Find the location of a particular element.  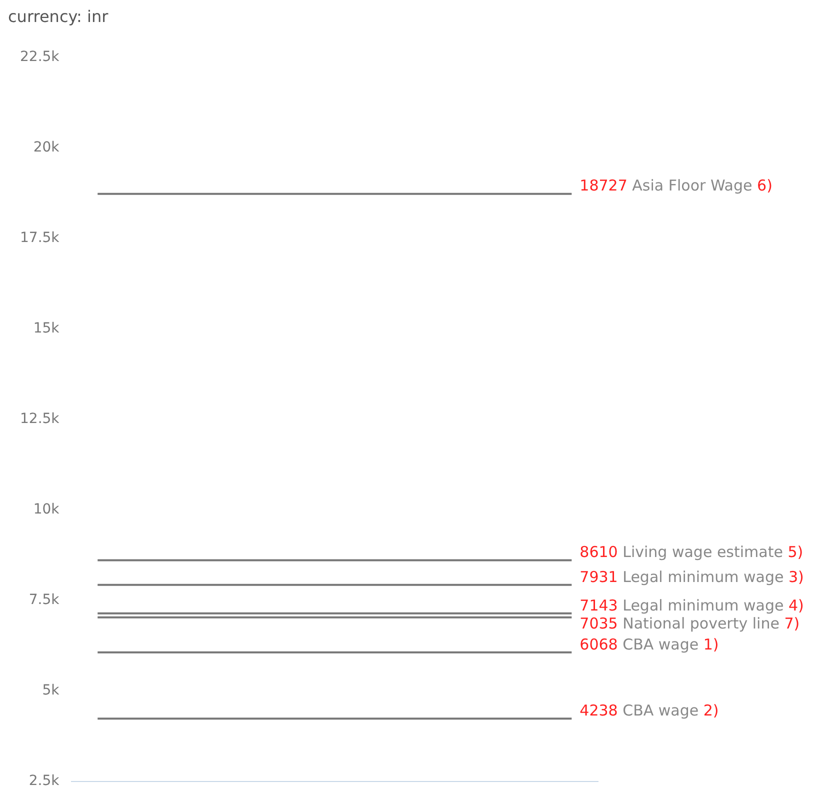

text: CBA wage 2) is located at coordinates (670, 711).